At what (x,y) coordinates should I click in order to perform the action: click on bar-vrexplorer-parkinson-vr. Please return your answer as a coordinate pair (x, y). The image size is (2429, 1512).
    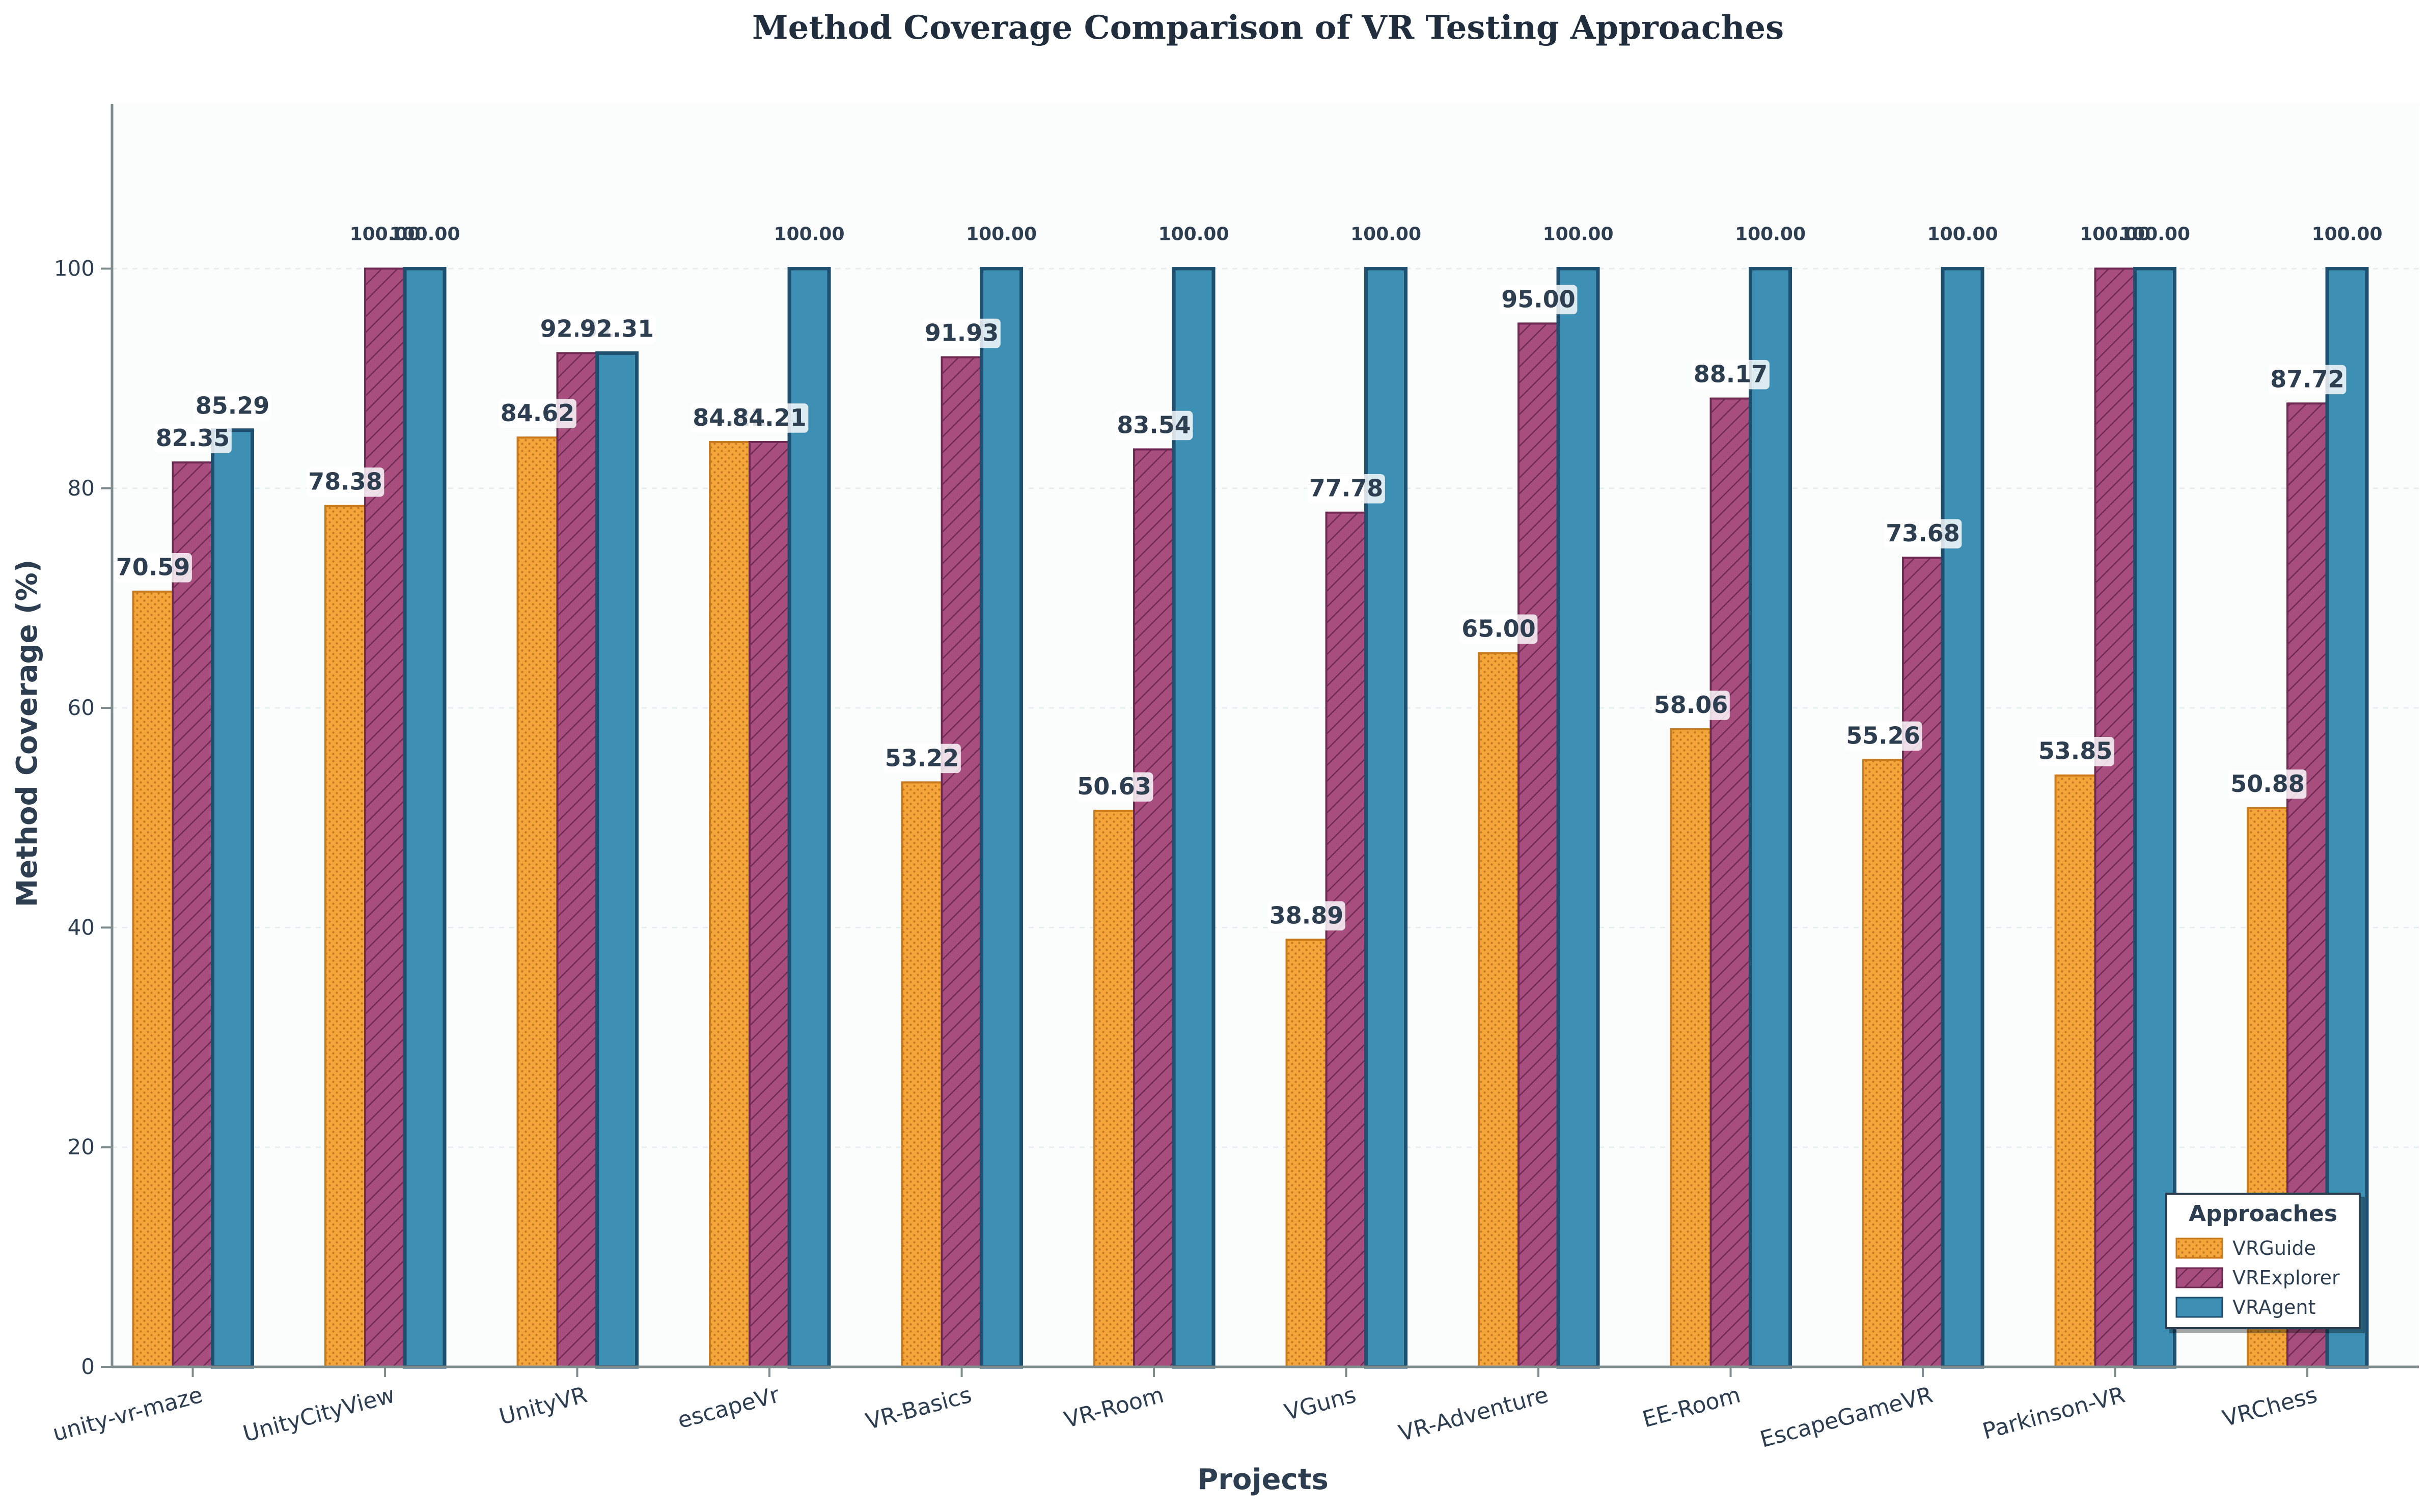
    Looking at the image, I should click on (2115, 817).